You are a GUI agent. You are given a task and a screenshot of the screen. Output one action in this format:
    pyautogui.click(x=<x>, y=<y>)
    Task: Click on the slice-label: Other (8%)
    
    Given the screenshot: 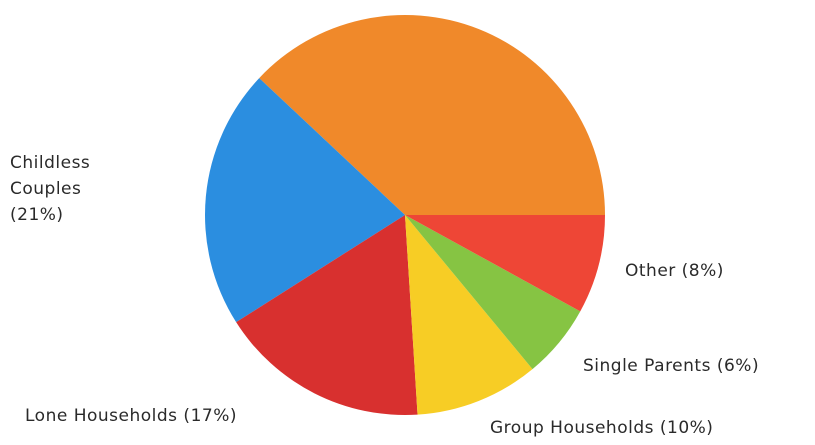 What is the action you would take?
    pyautogui.click(x=674, y=271)
    